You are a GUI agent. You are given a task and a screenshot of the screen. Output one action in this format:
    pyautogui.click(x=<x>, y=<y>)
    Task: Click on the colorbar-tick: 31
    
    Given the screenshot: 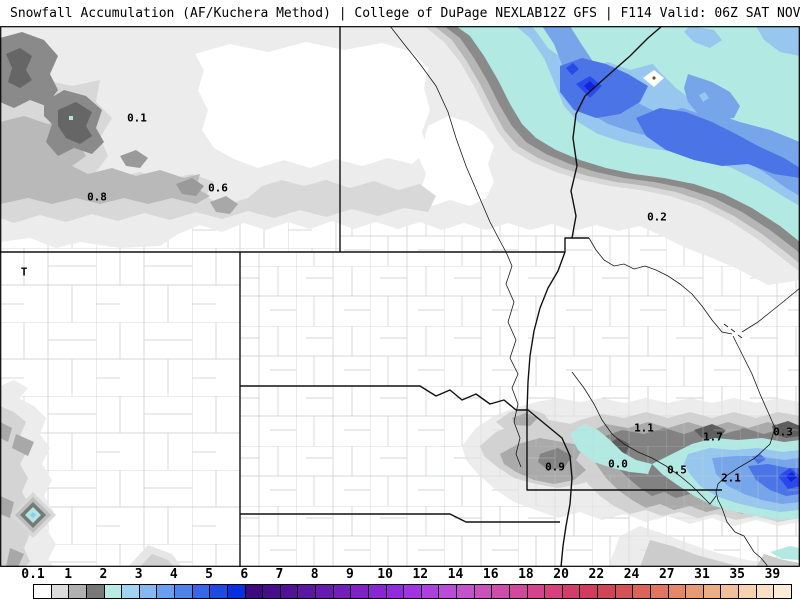 What is the action you would take?
    pyautogui.click(x=702, y=574)
    